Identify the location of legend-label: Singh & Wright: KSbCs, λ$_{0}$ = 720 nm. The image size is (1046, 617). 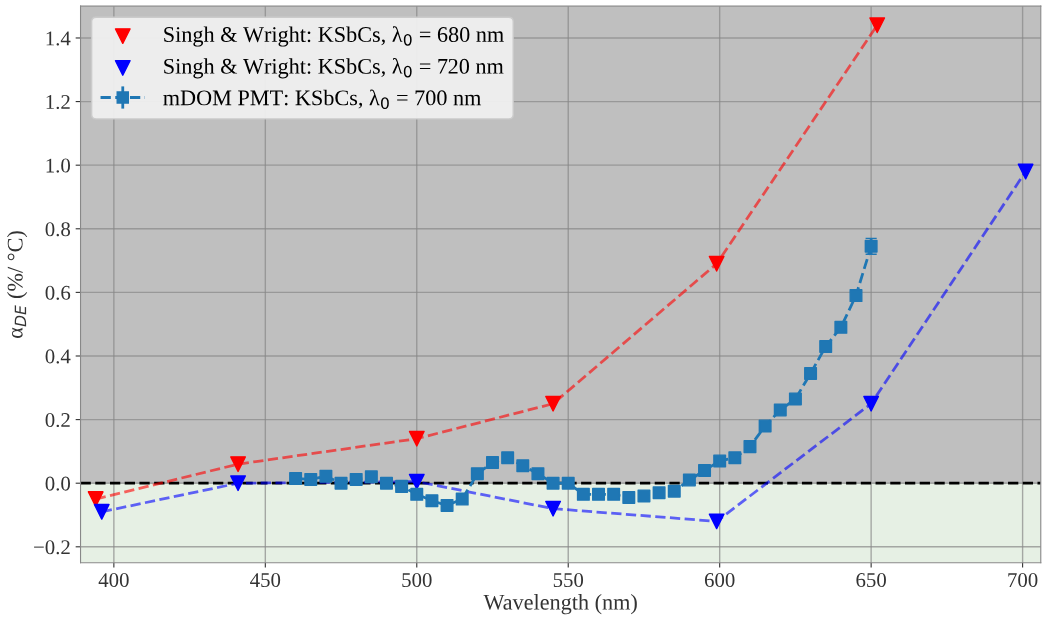
(334, 68).